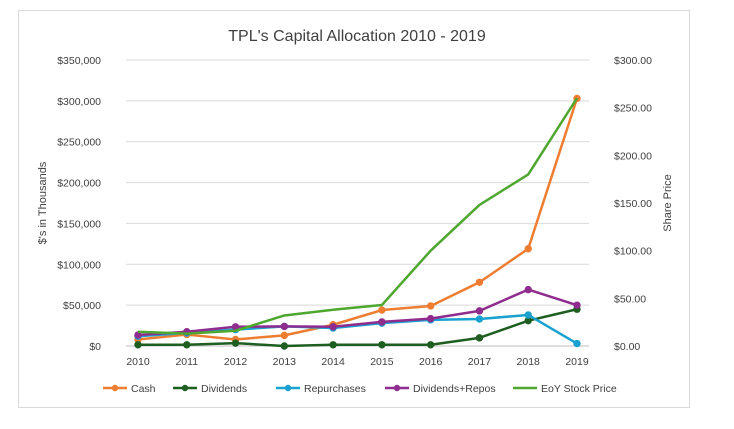 This screenshot has width=734, height=429. I want to click on x-tick-label: 2013, so click(285, 362).